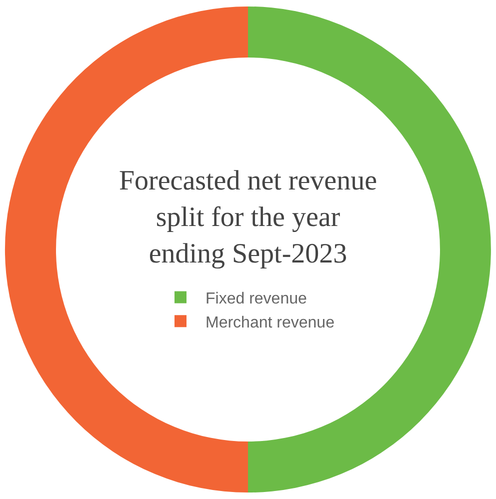 This screenshot has width=496, height=499. What do you see at coordinates (256, 299) in the screenshot?
I see `legend-label: Fixed revenue` at bounding box center [256, 299].